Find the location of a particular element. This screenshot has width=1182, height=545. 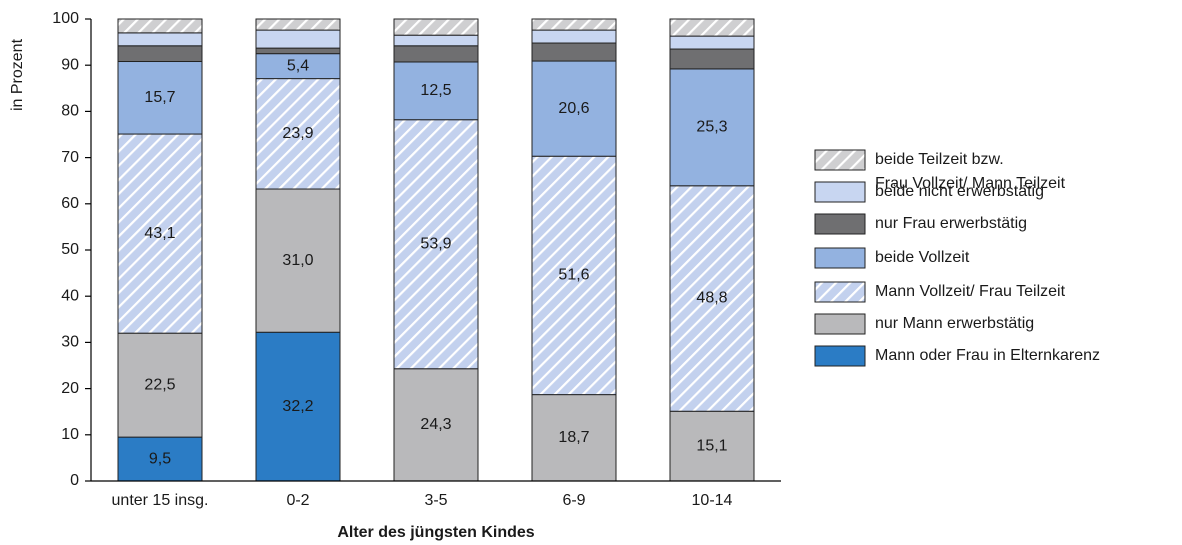

data-label: 23,9 is located at coordinates (297, 133).